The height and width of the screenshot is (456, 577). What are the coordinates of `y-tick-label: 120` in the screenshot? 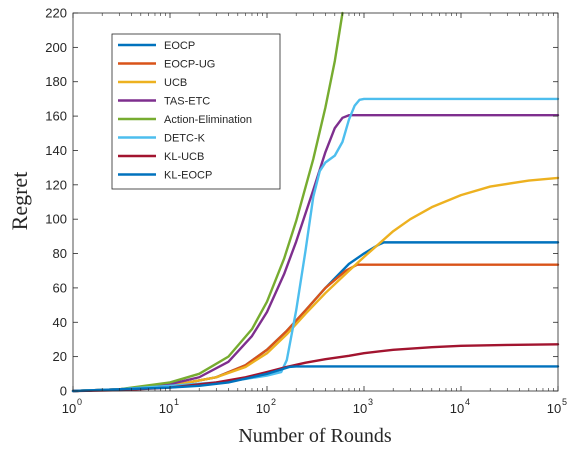 It's located at (56, 184).